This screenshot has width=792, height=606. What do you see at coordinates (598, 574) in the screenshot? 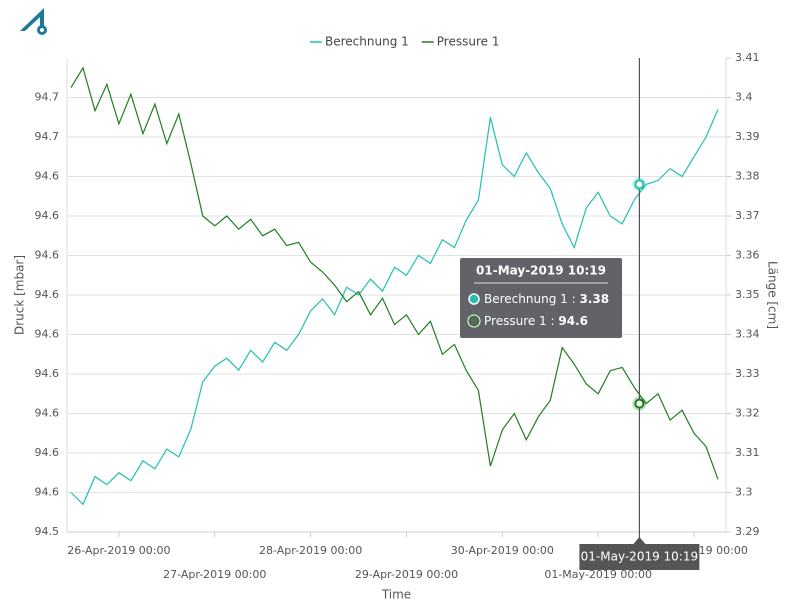
I see `x-tick-label: 01-May-2019 00:00` at bounding box center [598, 574].